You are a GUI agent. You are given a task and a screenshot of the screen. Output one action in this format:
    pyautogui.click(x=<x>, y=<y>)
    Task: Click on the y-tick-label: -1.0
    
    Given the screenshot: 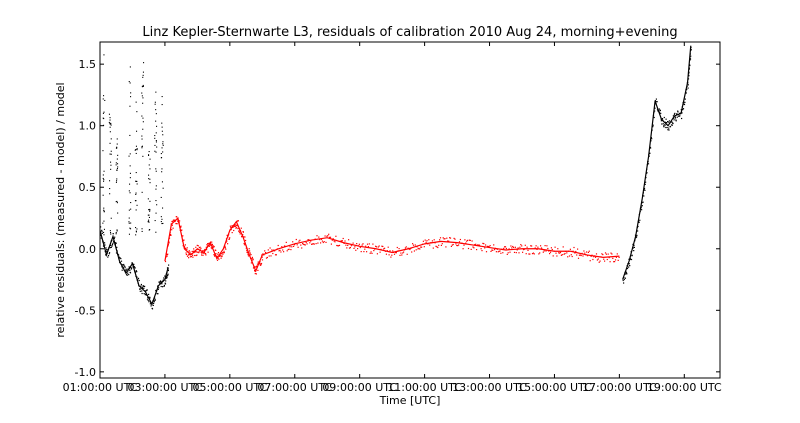 What is the action you would take?
    pyautogui.click(x=85, y=372)
    